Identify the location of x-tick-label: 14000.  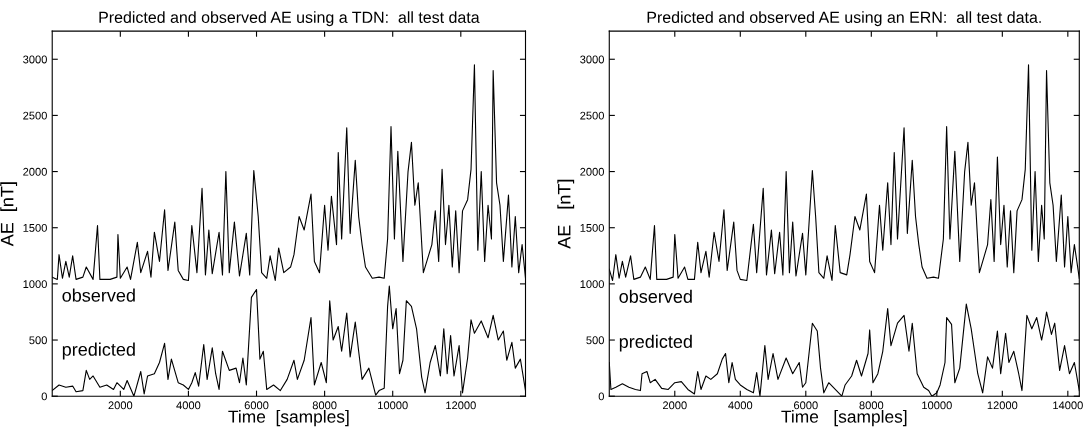
(1068, 405).